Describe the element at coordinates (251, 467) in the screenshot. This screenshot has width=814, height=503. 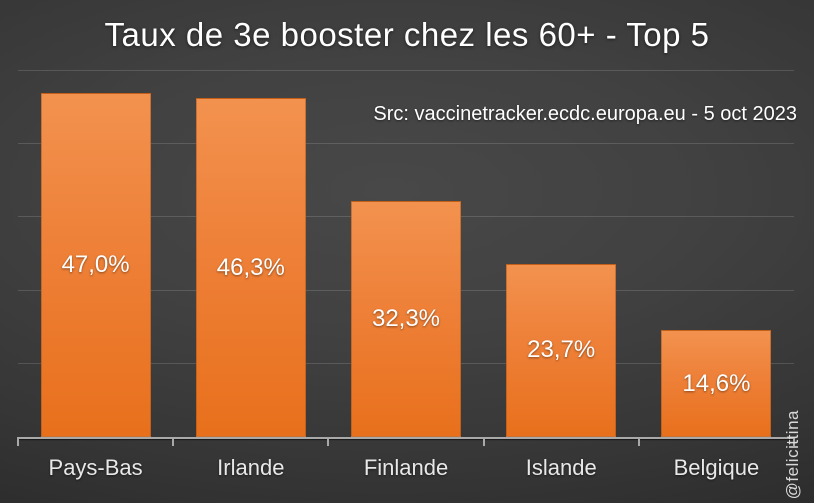
I see `category-label-irlande: Irlande` at that location.